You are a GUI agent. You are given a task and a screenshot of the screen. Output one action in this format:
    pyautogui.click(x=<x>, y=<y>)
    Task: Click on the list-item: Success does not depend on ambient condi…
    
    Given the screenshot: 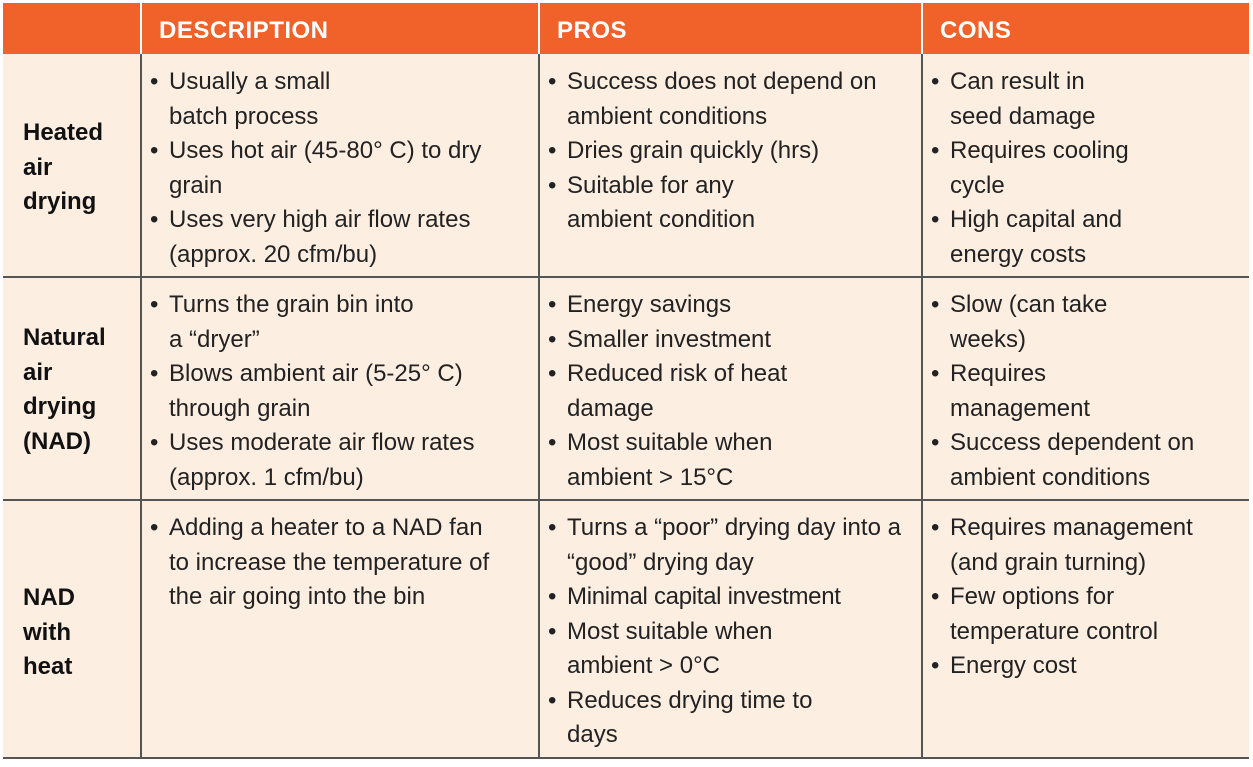 What is the action you would take?
    pyautogui.click(x=741, y=99)
    